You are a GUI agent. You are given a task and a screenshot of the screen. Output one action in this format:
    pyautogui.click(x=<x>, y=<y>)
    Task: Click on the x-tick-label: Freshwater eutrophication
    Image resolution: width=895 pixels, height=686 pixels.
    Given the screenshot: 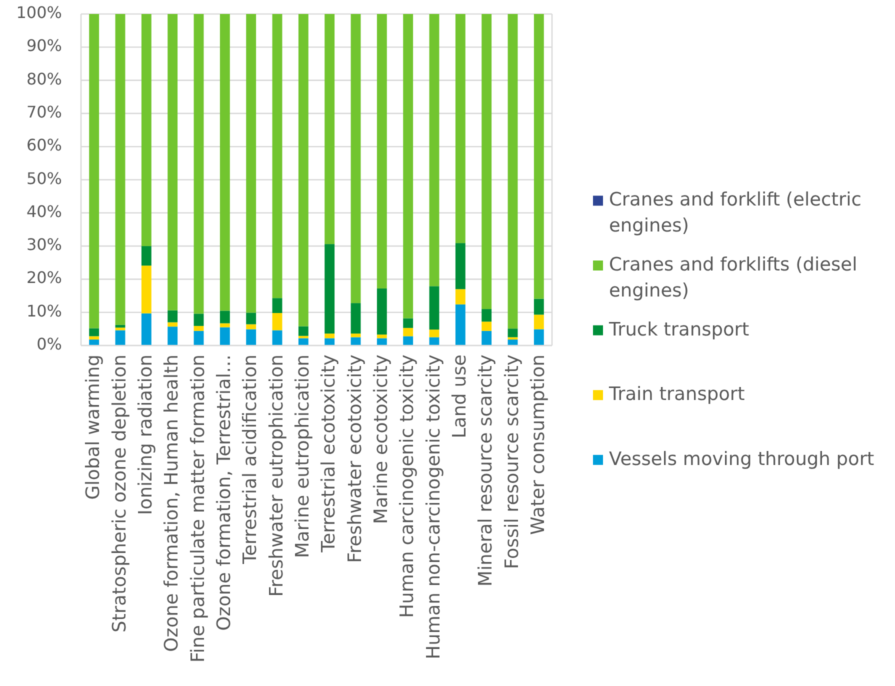 What is the action you would take?
    pyautogui.click(x=277, y=475)
    